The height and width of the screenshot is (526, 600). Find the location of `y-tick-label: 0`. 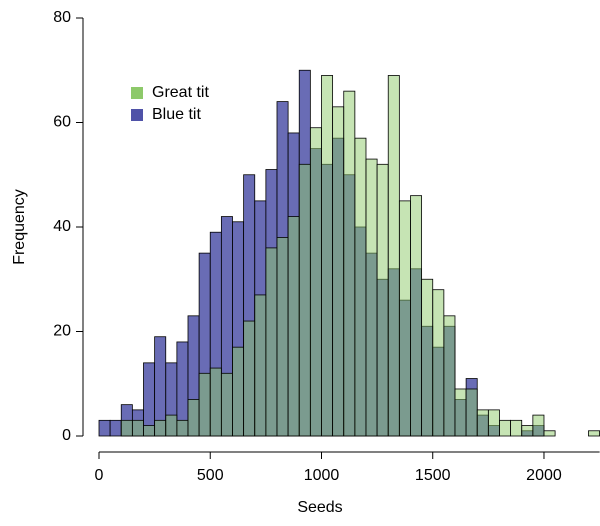

y-tick-label: 0 is located at coordinates (66, 435).